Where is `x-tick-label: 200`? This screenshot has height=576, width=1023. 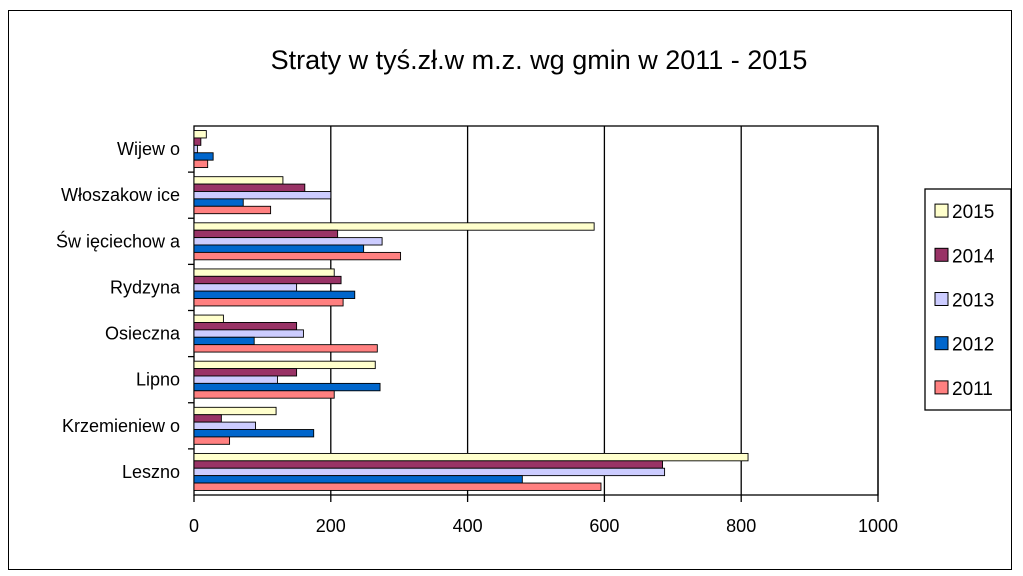
x-tick-label: 200 is located at coordinates (331, 526).